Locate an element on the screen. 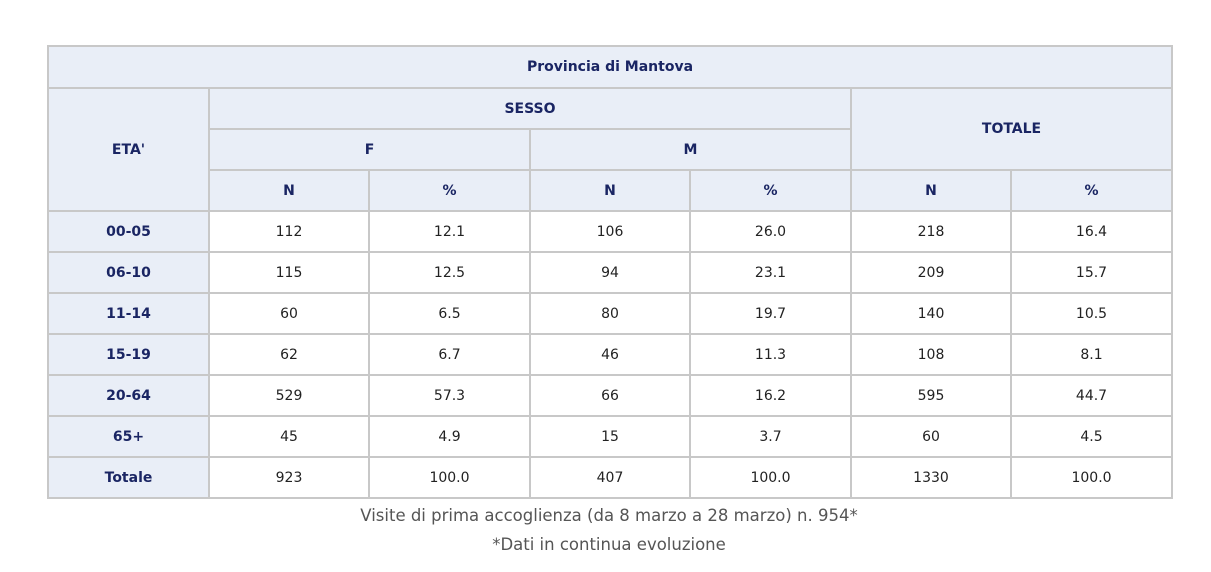 The image size is (1211, 572). table-cell: 26.0 is located at coordinates (770, 231).